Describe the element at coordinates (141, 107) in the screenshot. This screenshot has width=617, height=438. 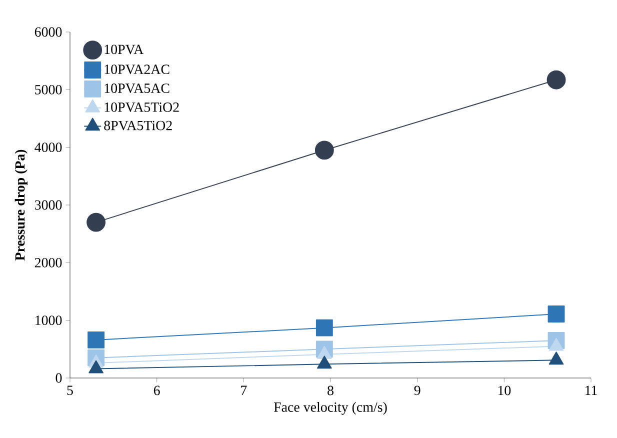
I see `legend-label: 10PVA5TiO2` at that location.